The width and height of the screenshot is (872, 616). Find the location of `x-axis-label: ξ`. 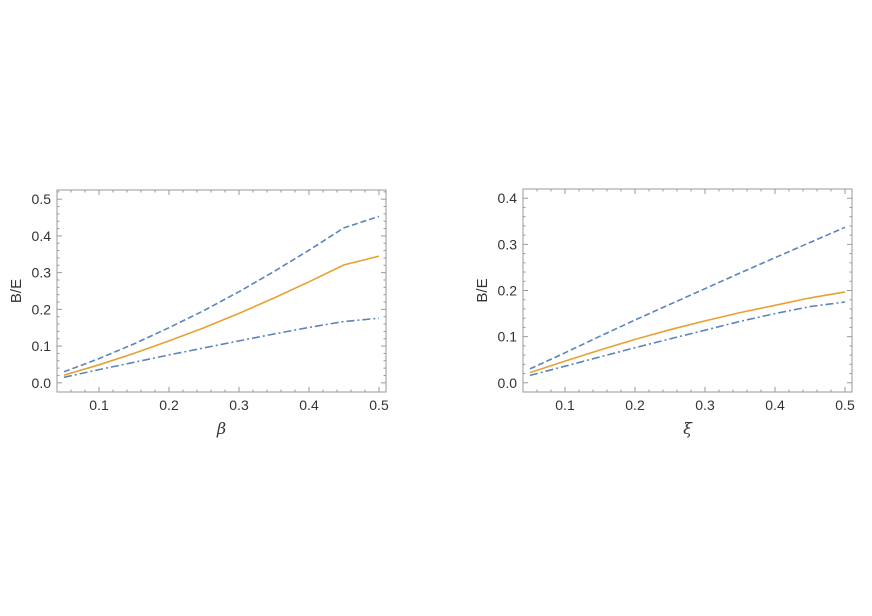

x-axis-label: ξ is located at coordinates (688, 428).